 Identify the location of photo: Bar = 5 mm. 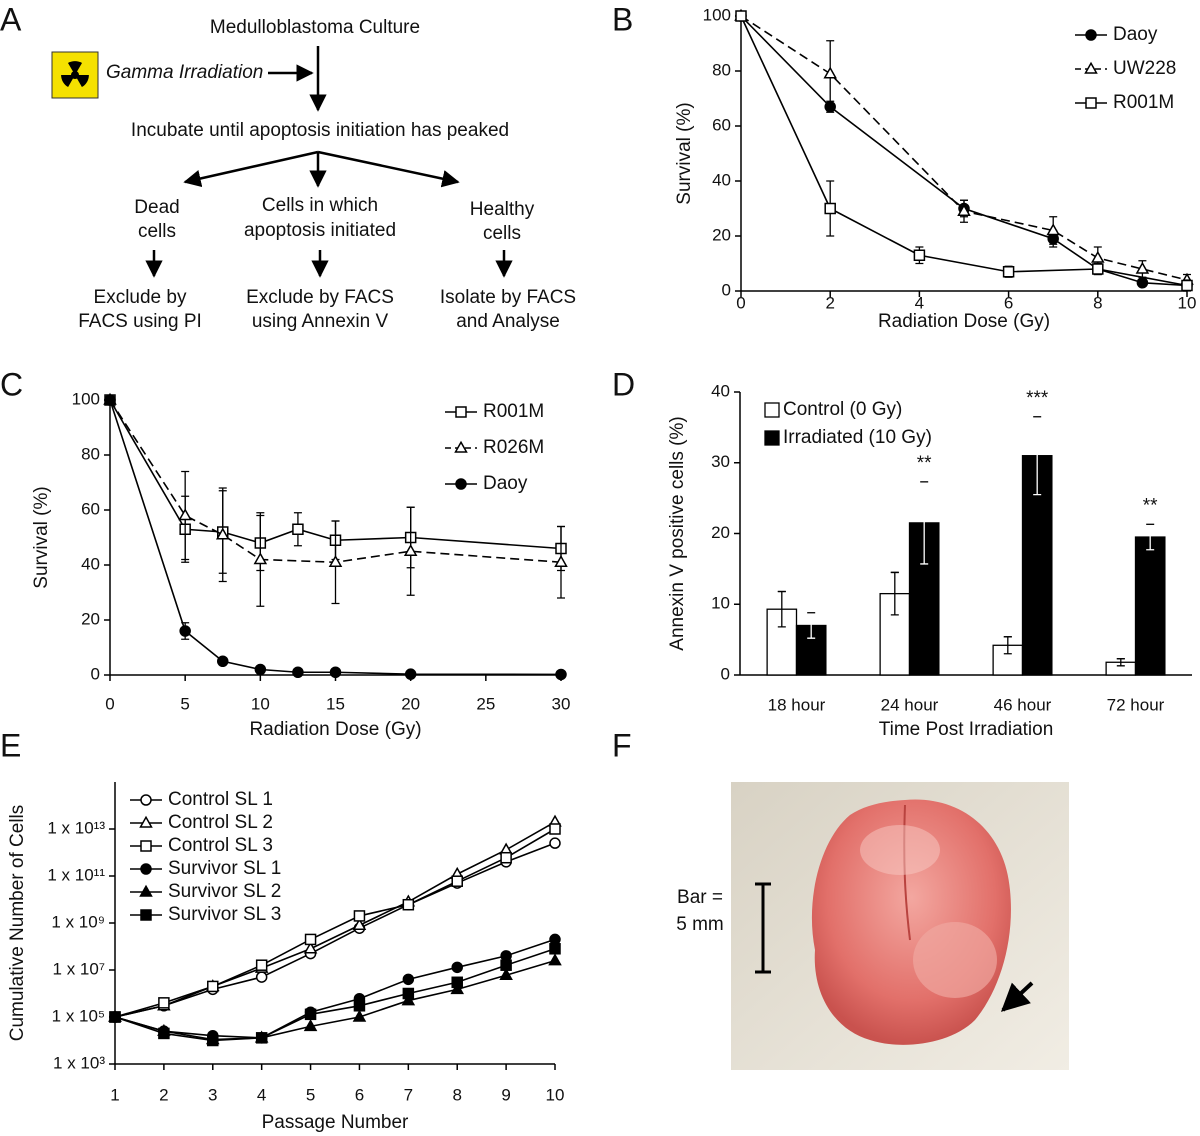
(872, 926).